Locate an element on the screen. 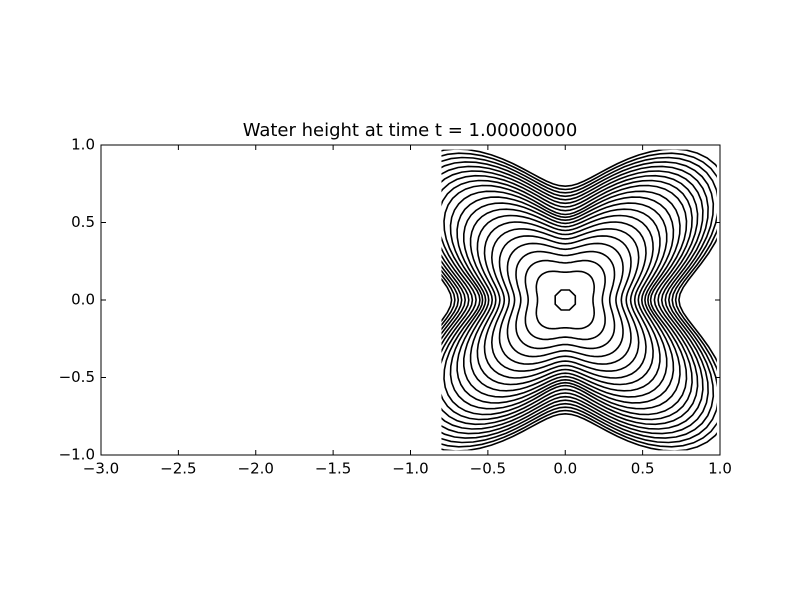 This screenshot has height=600, width=800. y-tick-label: −0.5 is located at coordinates (77, 377).